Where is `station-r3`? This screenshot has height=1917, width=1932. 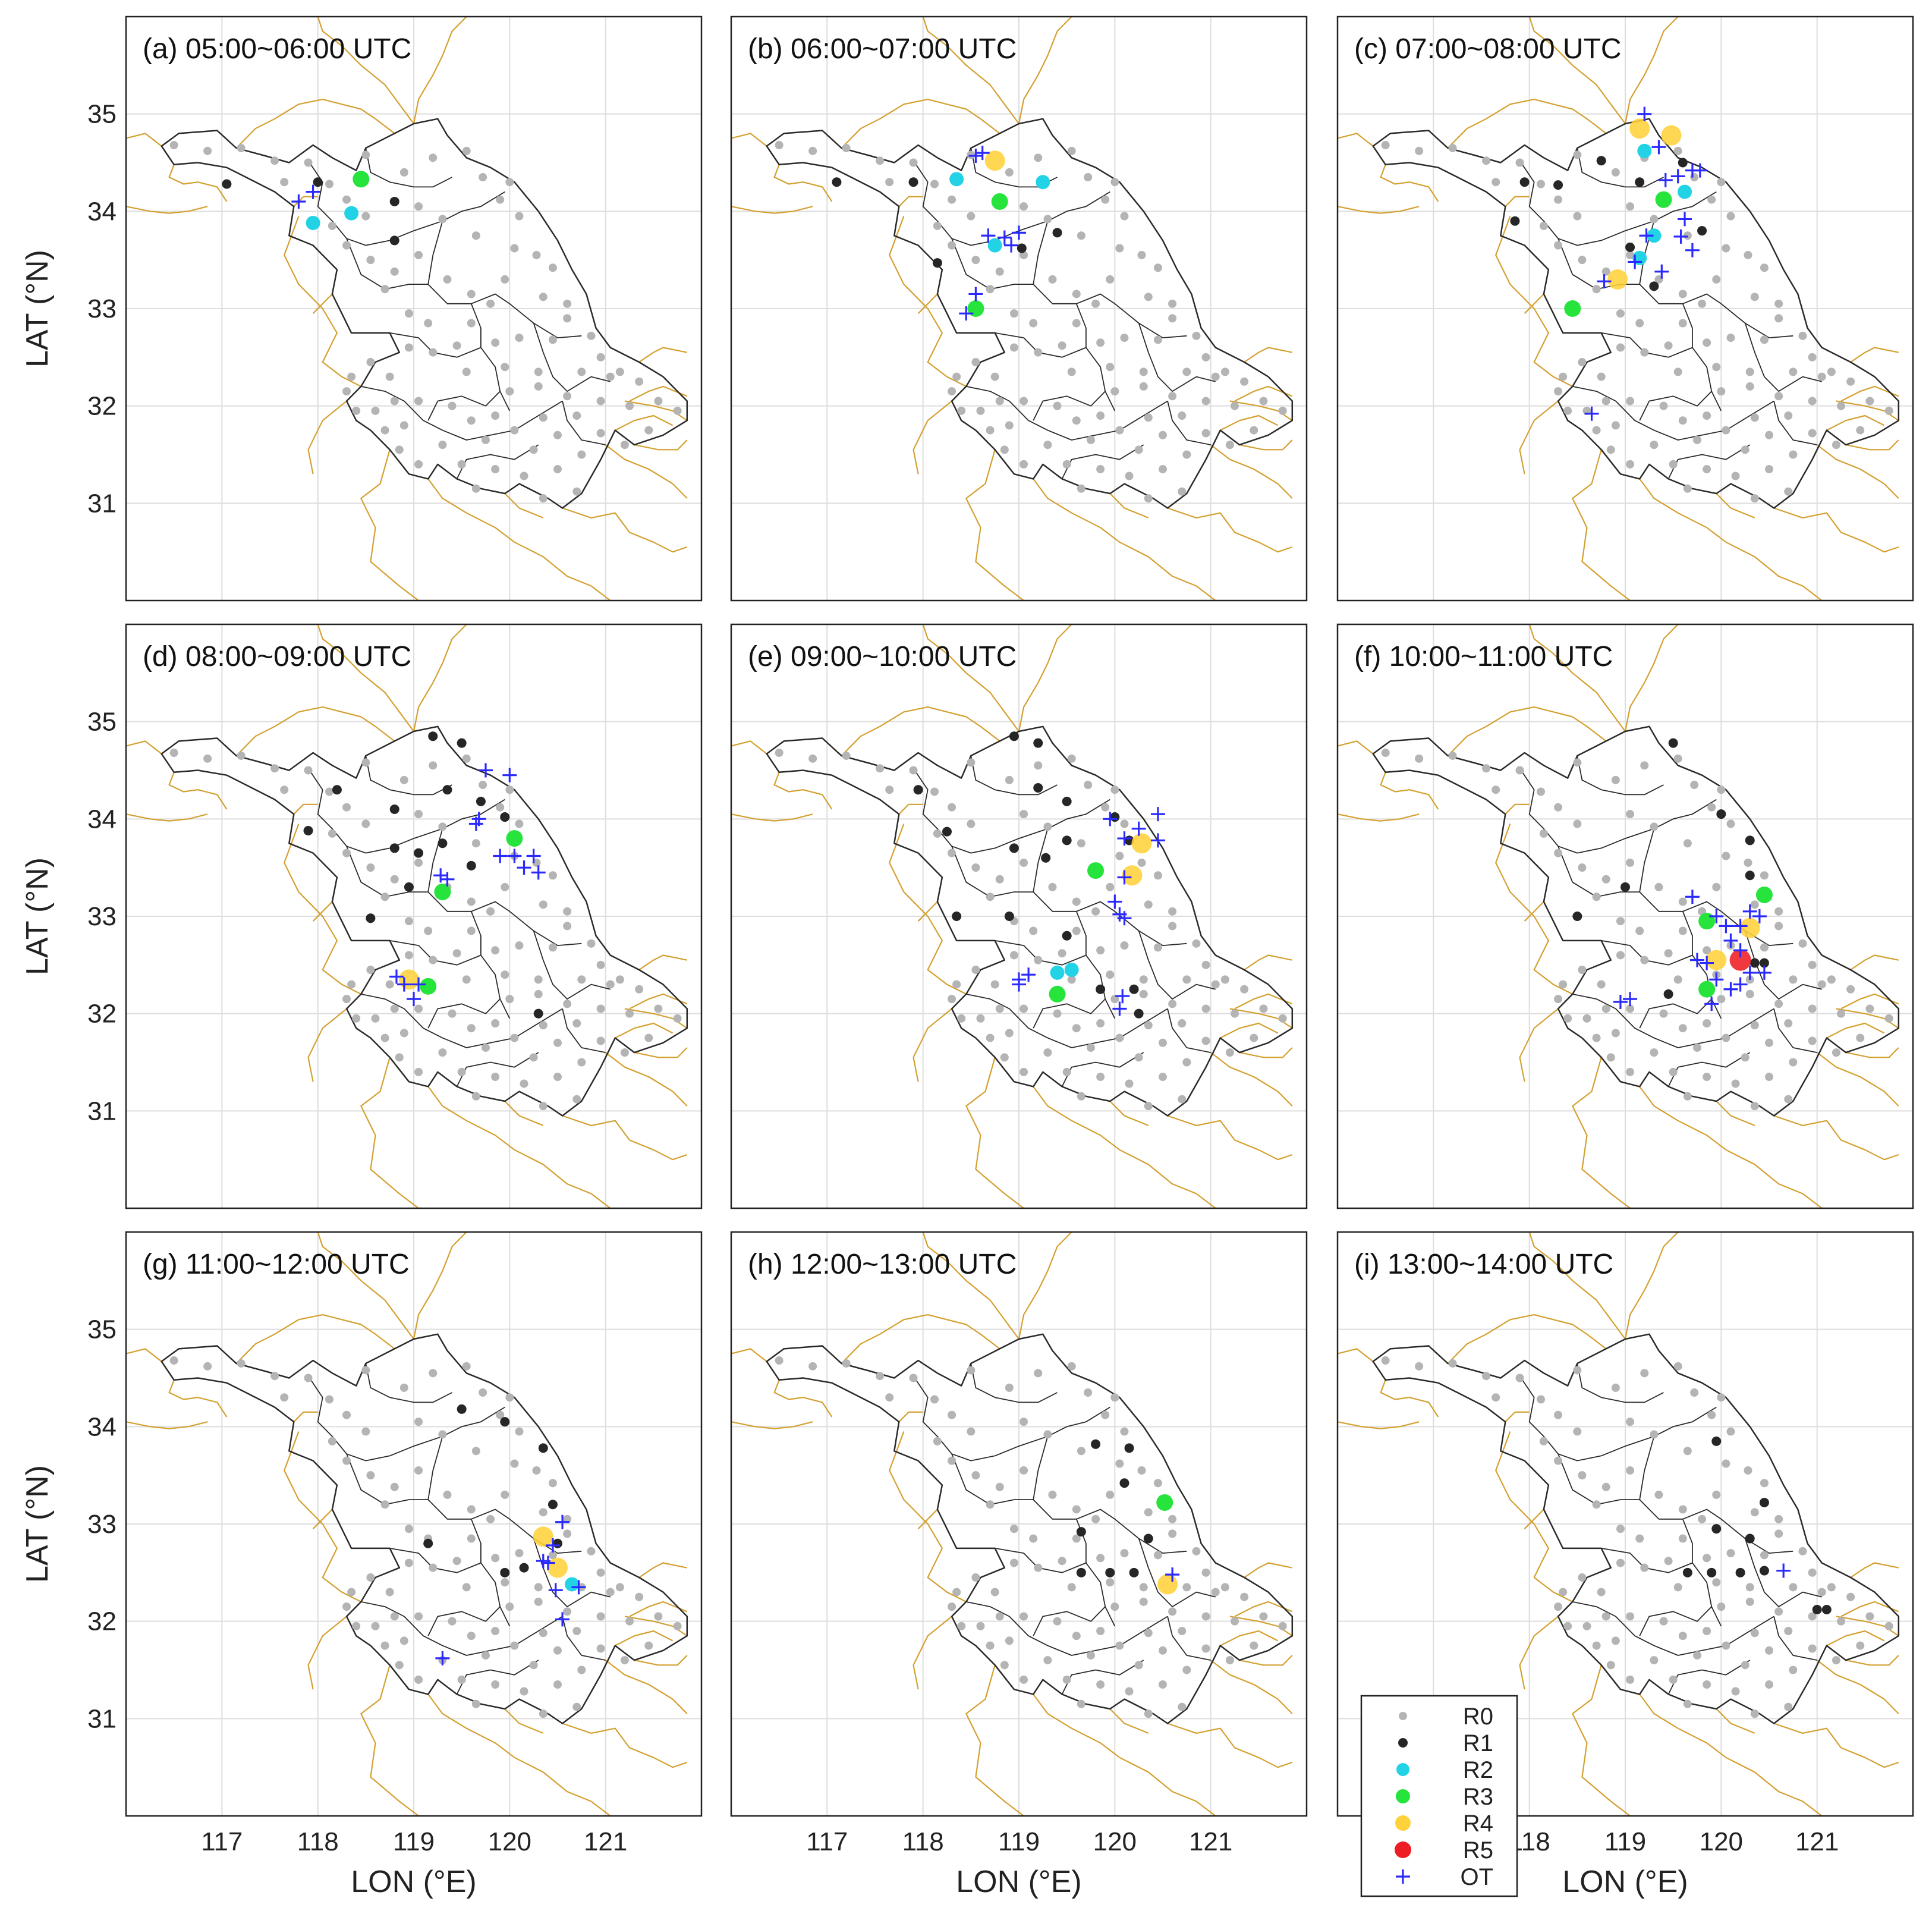
station-r3 is located at coordinates (1707, 921).